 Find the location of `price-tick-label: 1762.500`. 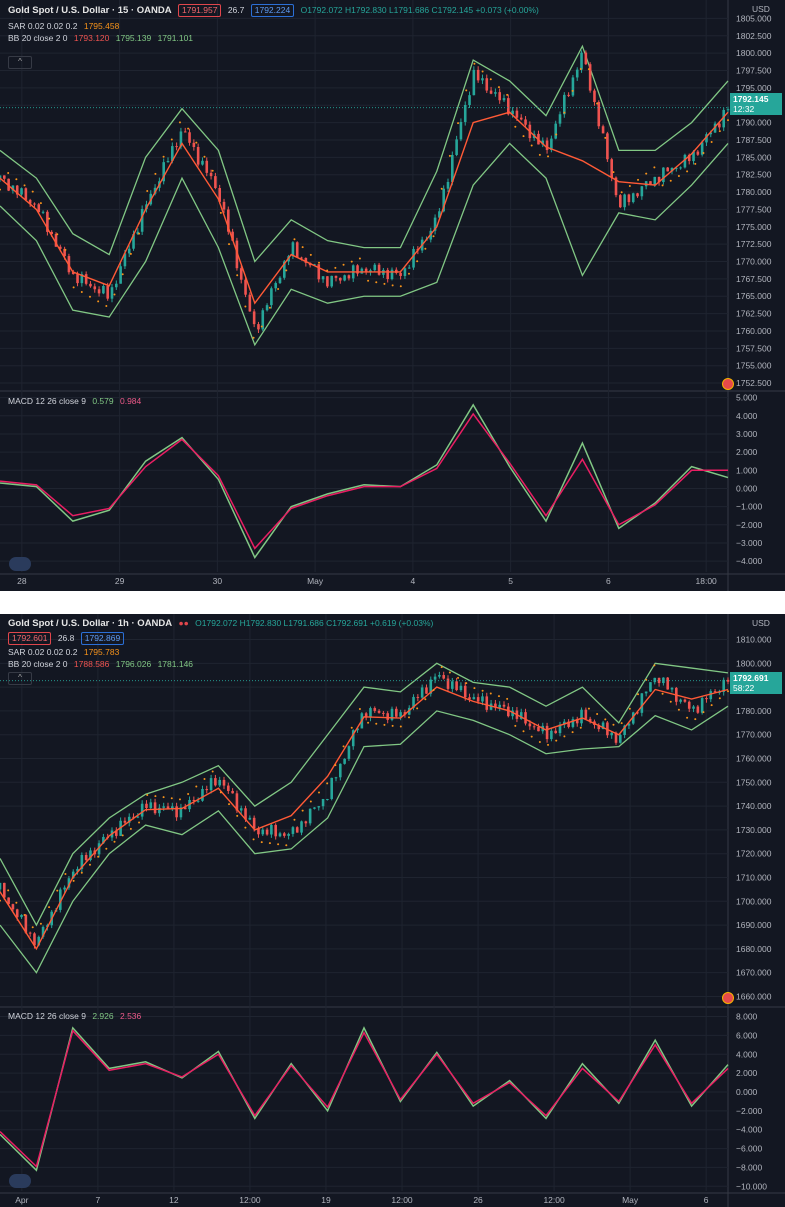

price-tick-label: 1762.500 is located at coordinates (754, 314).